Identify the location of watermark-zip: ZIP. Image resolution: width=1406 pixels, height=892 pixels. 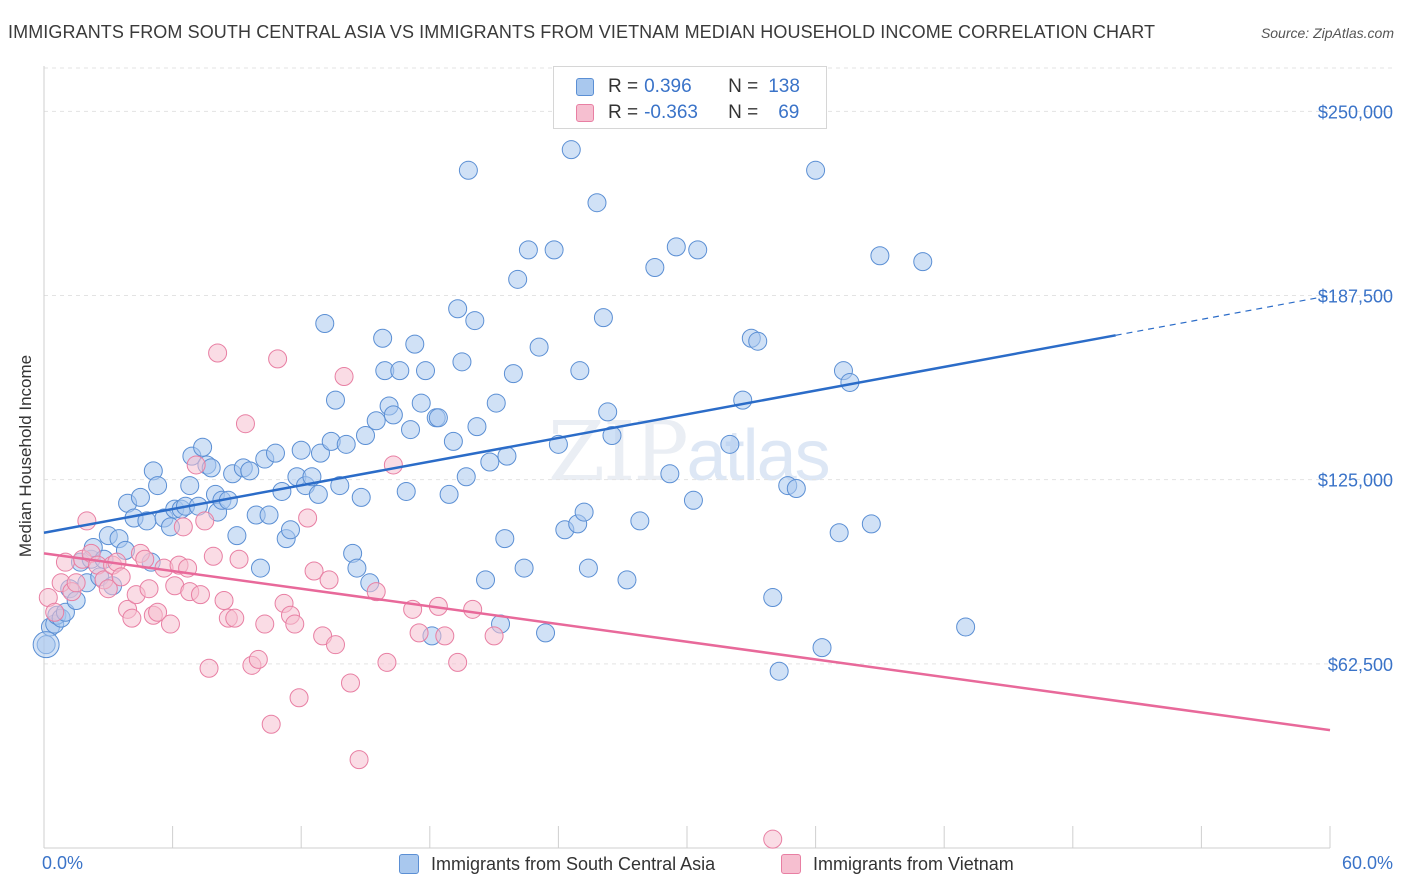
(618, 452).